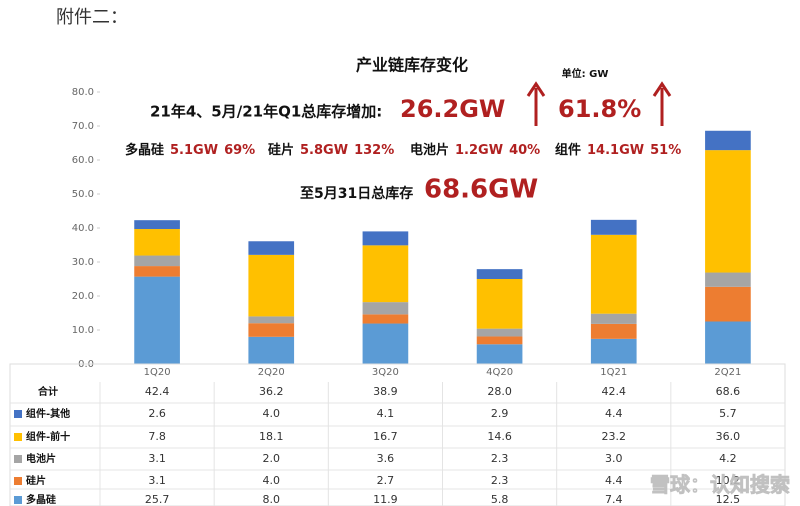 The height and width of the screenshot is (506, 800). What do you see at coordinates (83, 92) in the screenshot?
I see `y-tick-label: 80.0` at bounding box center [83, 92].